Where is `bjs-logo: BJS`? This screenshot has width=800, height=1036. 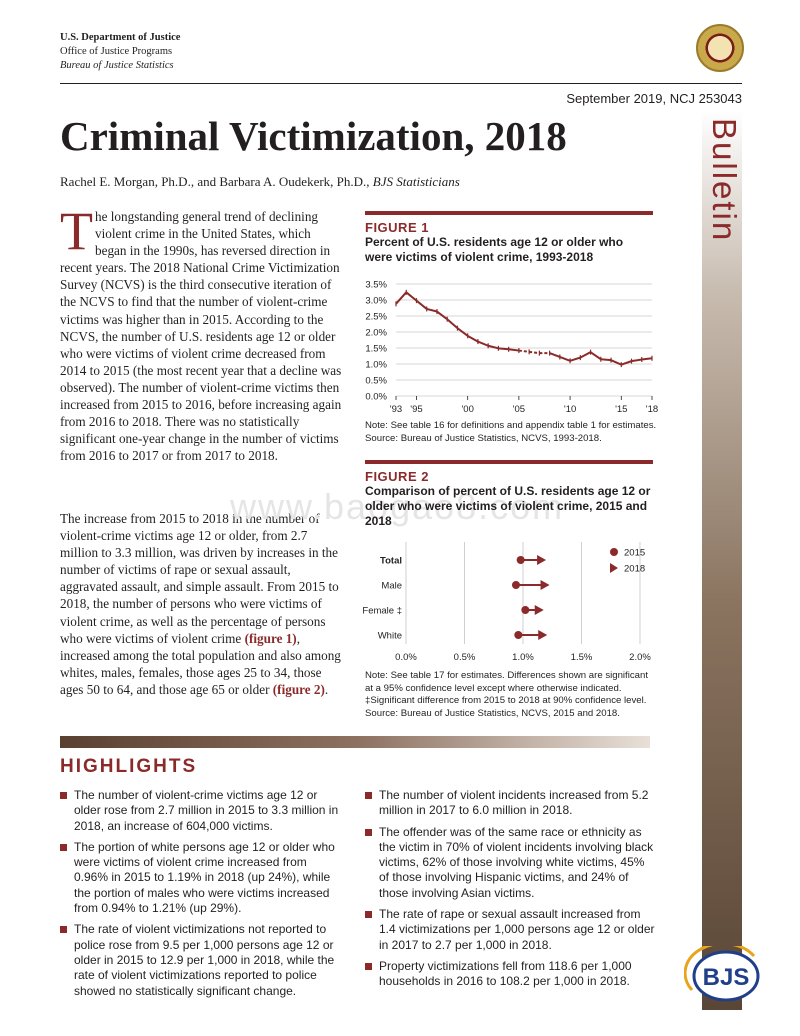
bjs-logo: BJS is located at coordinates (722, 974).